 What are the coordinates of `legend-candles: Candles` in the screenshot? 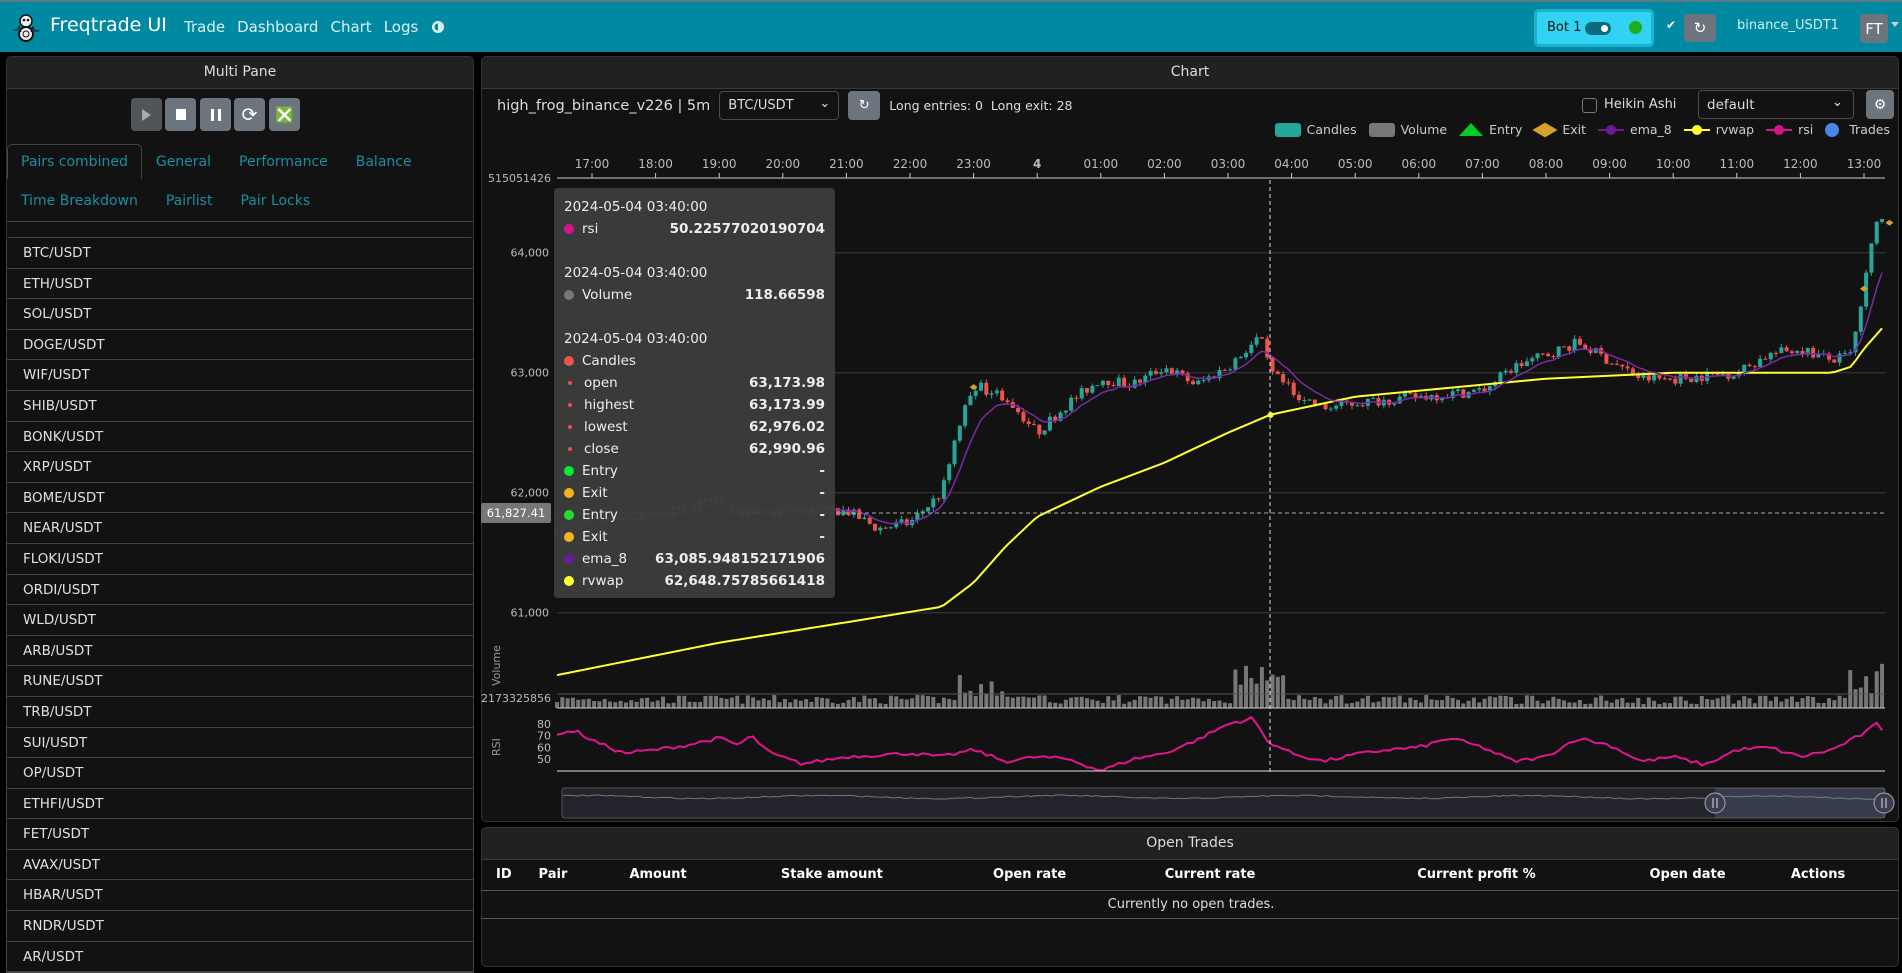 It's located at (1315, 129).